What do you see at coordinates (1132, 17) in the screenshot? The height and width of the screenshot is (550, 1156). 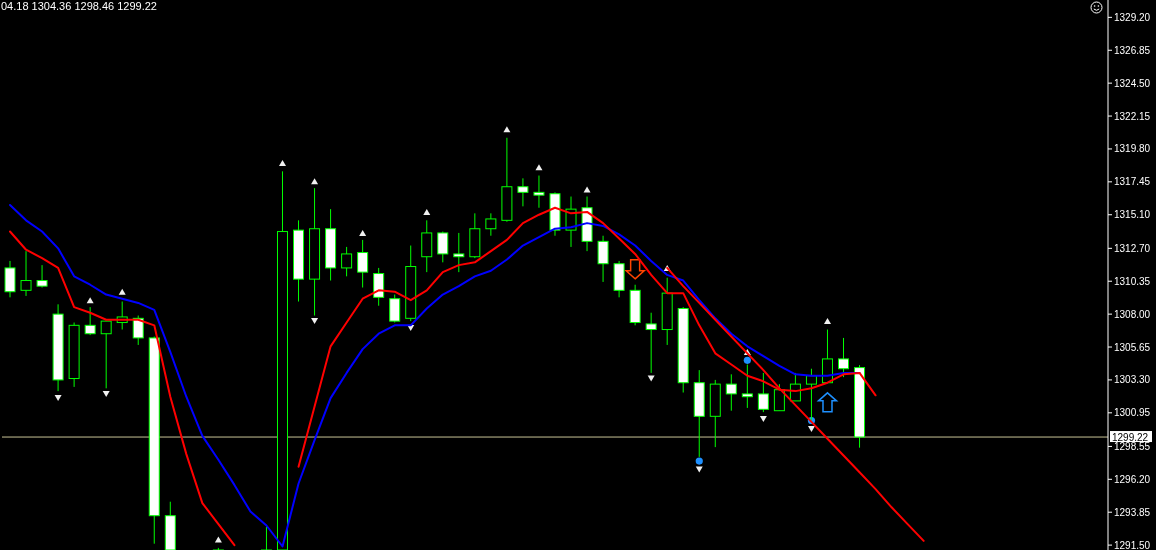 I see `y-tick-label: 1329.20` at bounding box center [1132, 17].